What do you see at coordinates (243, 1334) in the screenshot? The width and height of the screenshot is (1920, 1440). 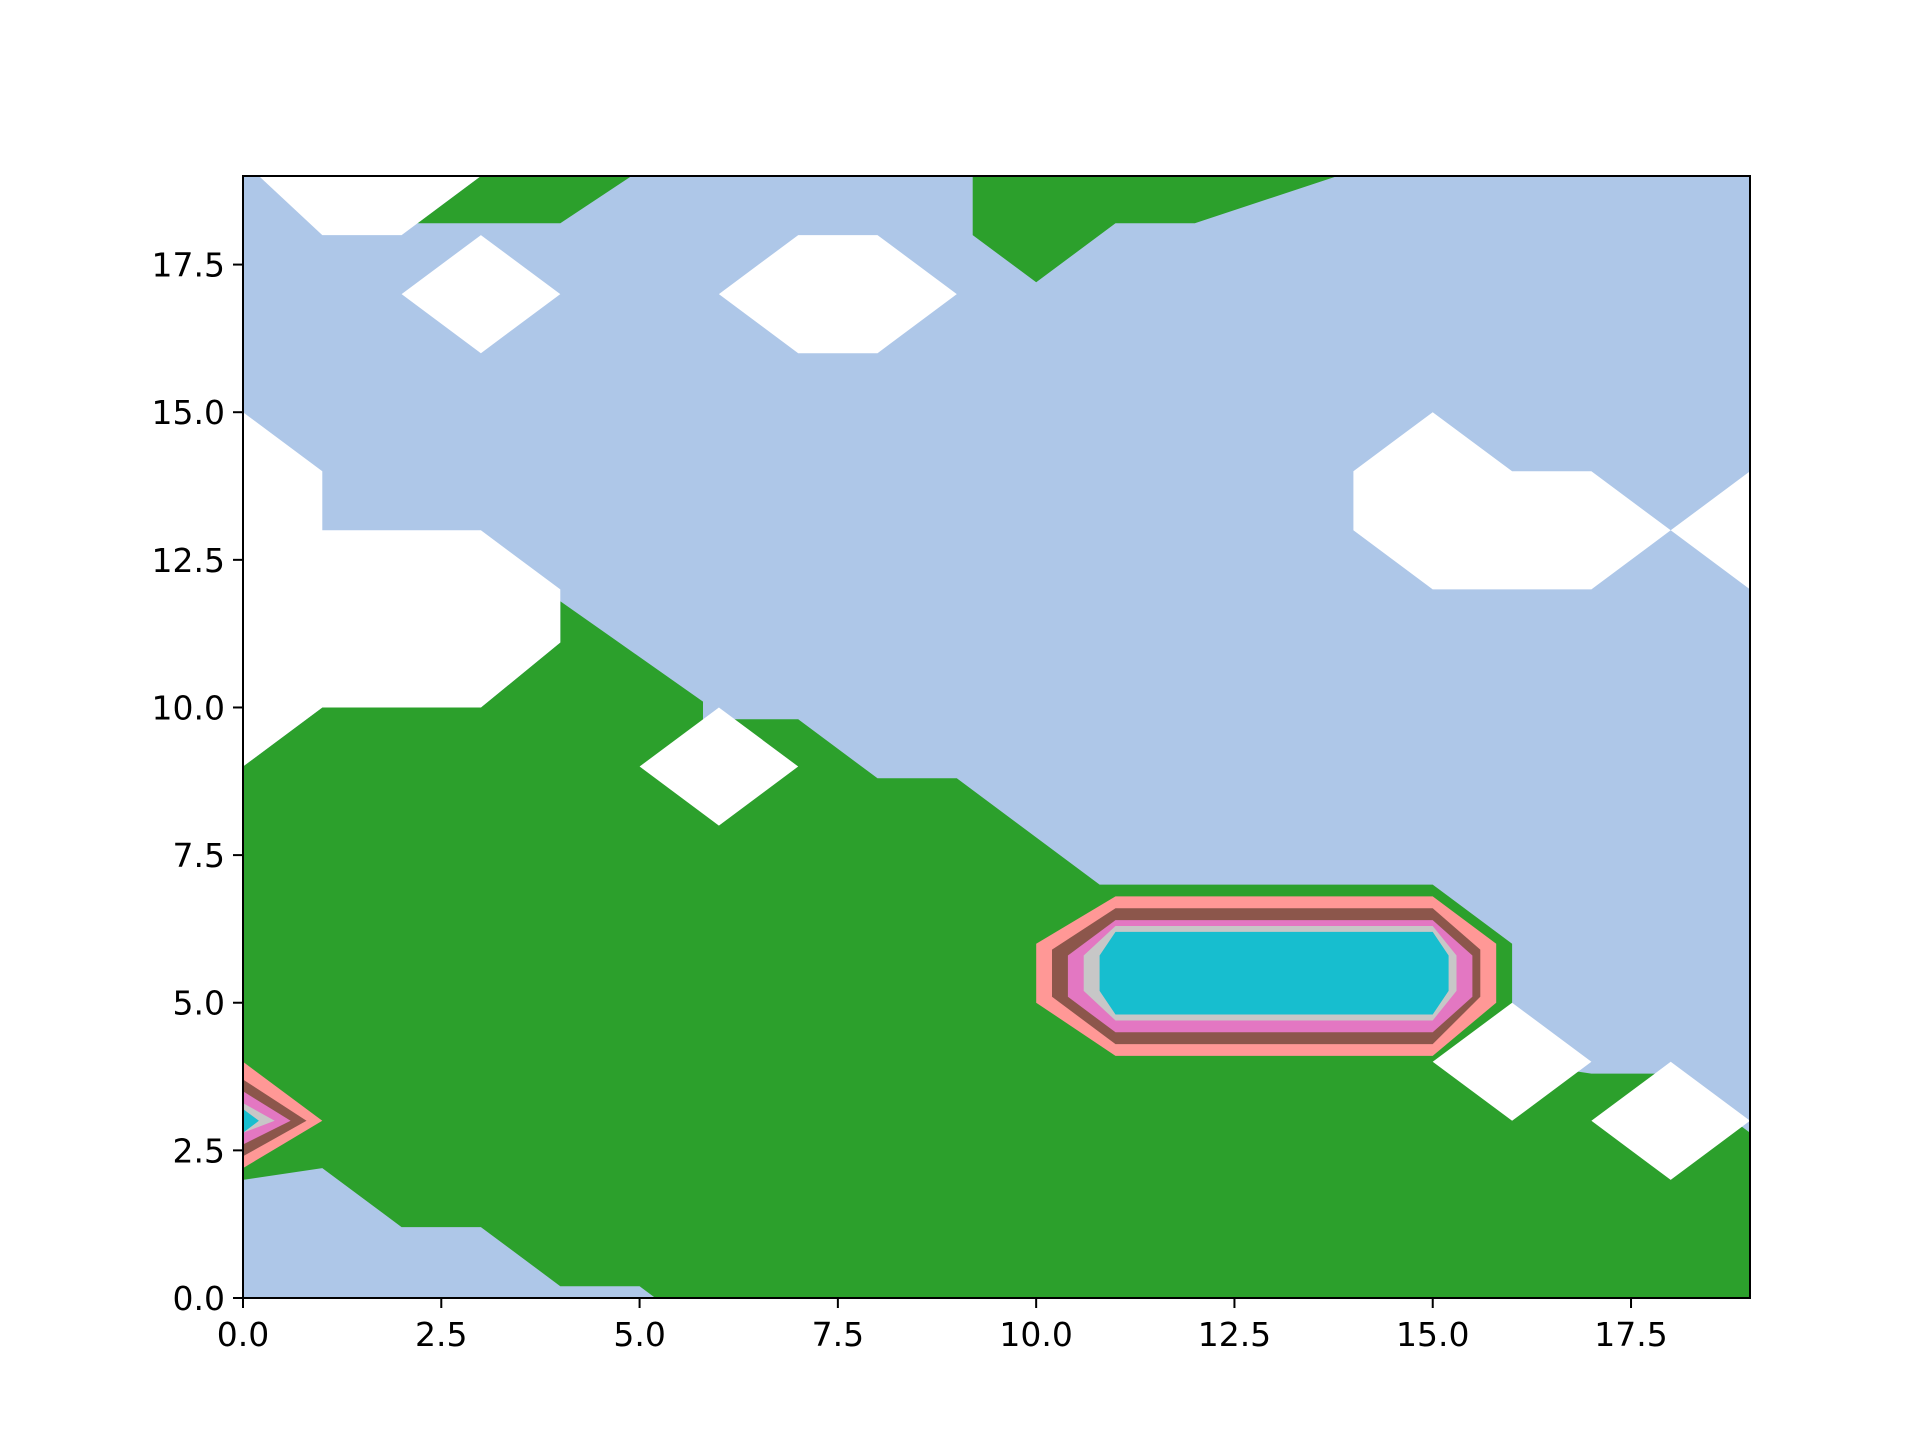 I see `x-tick-label: 0.0` at bounding box center [243, 1334].